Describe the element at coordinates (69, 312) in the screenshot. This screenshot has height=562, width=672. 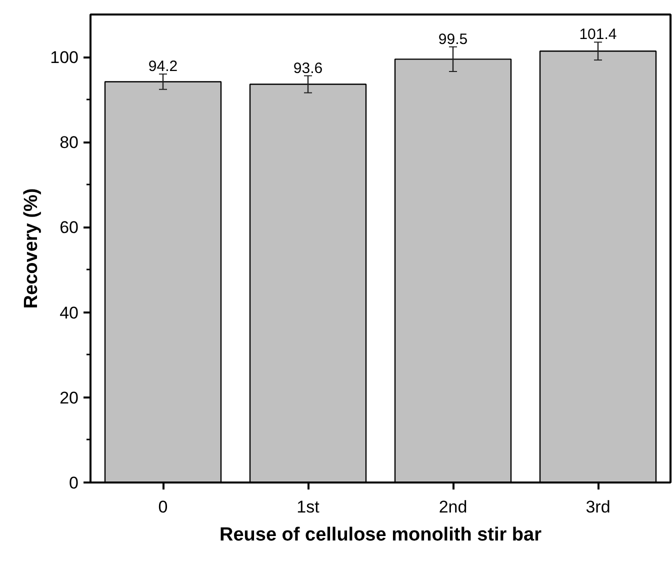
I see `y-tick-label: 40` at that location.